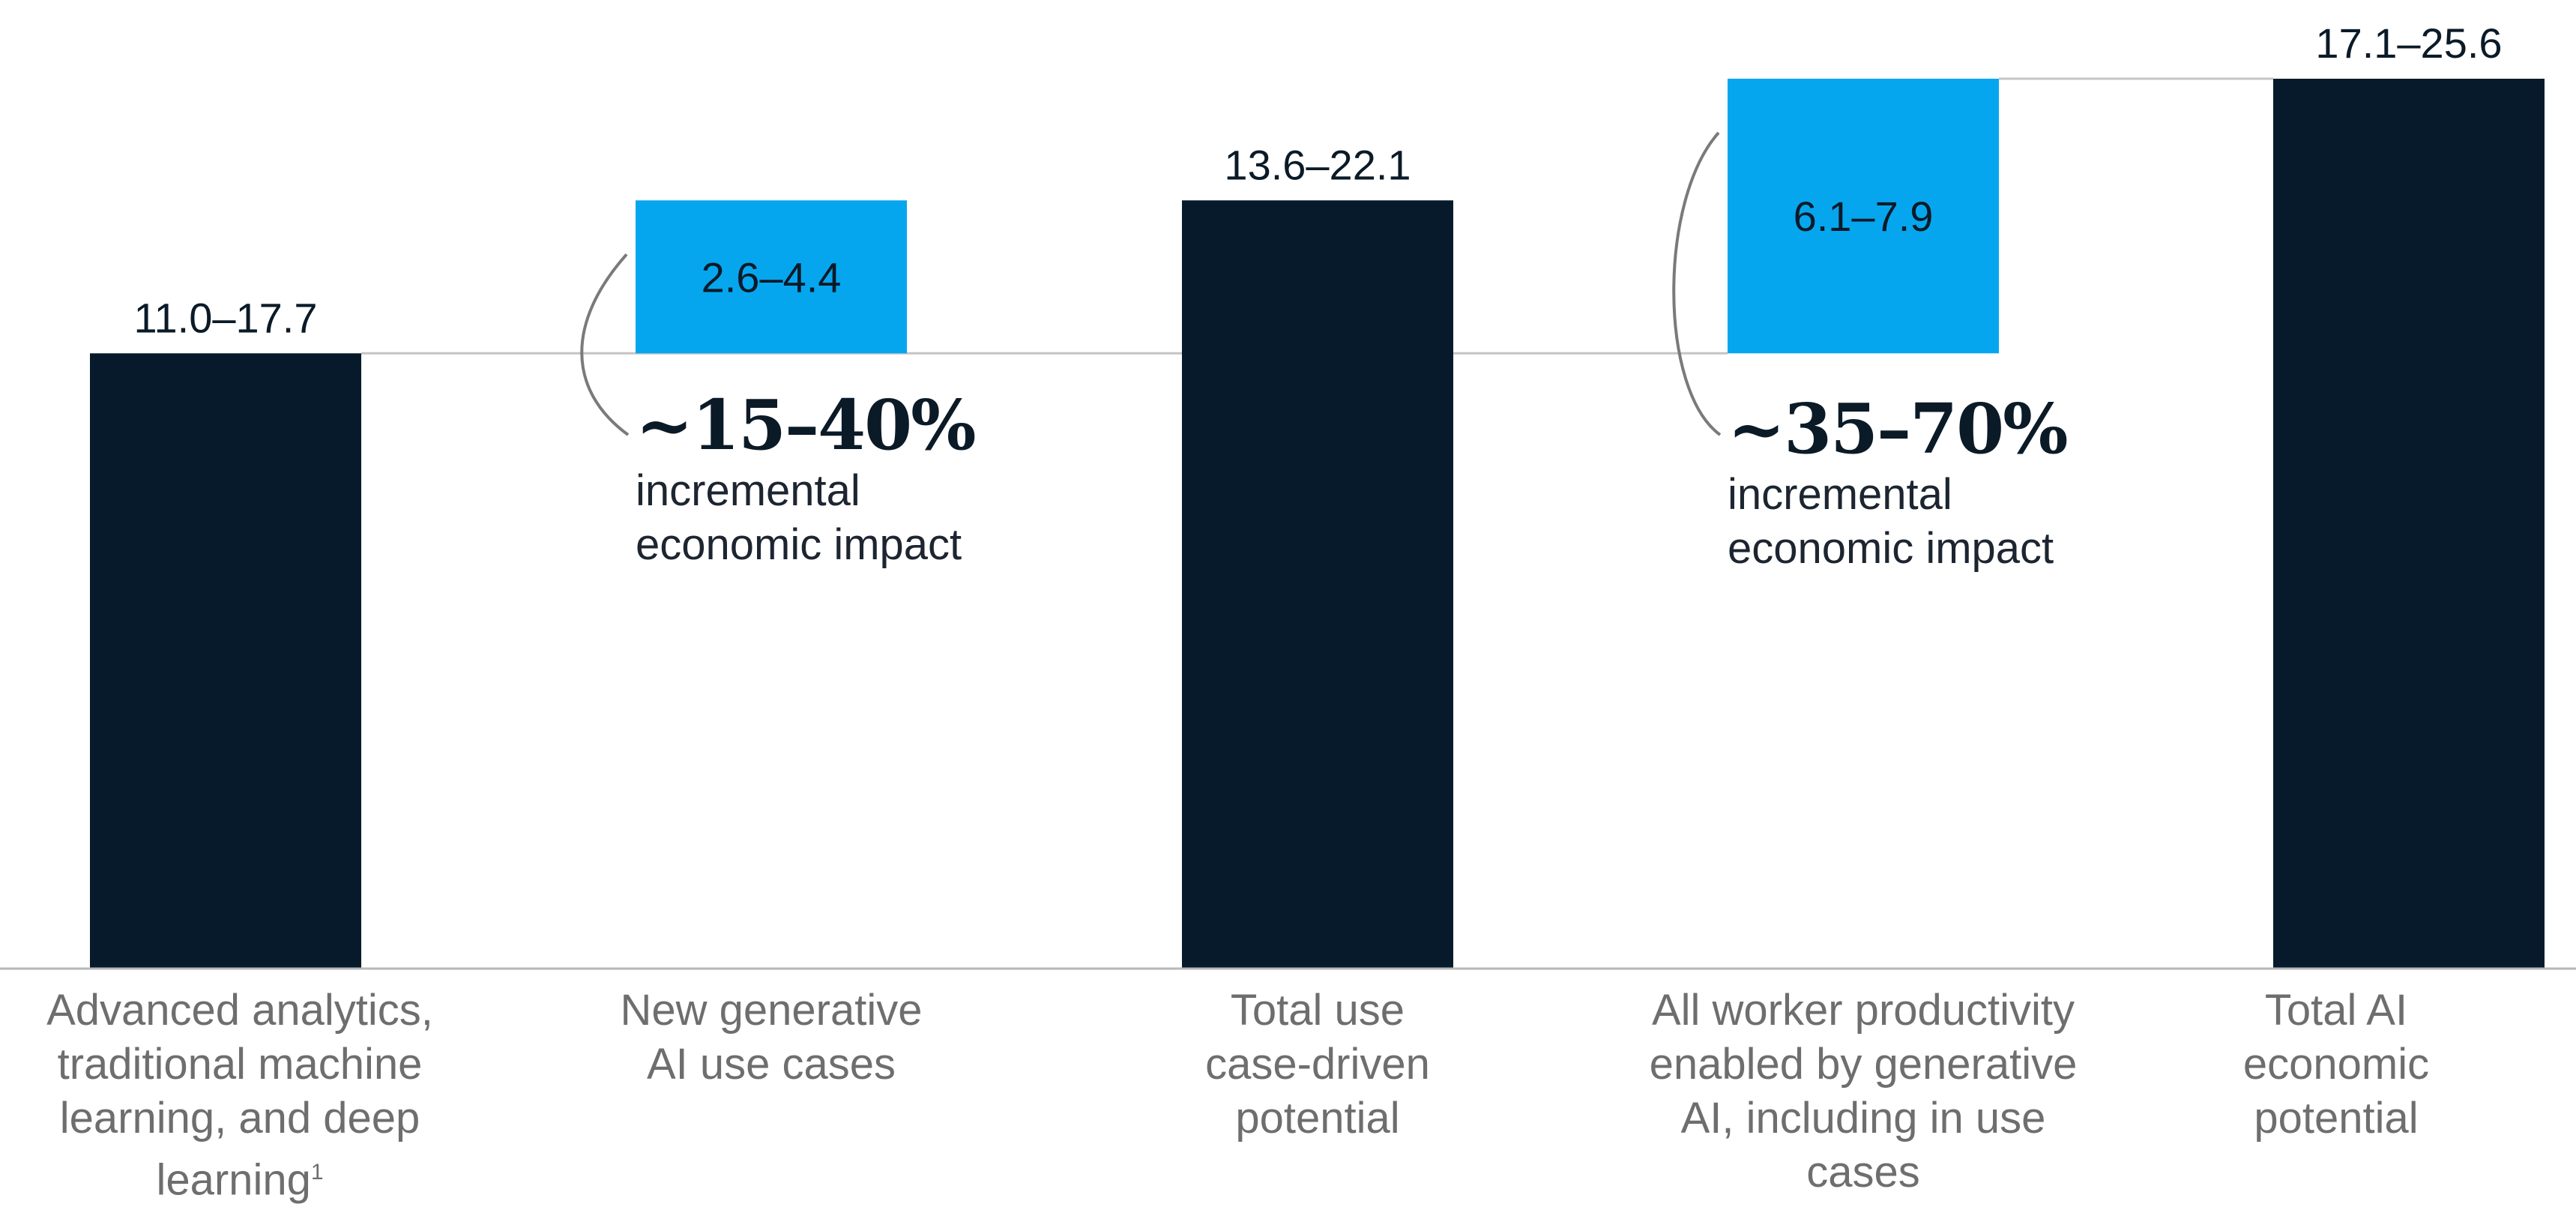 The height and width of the screenshot is (1207, 2576). I want to click on category-label-line: AI use cases, so click(771, 1064).